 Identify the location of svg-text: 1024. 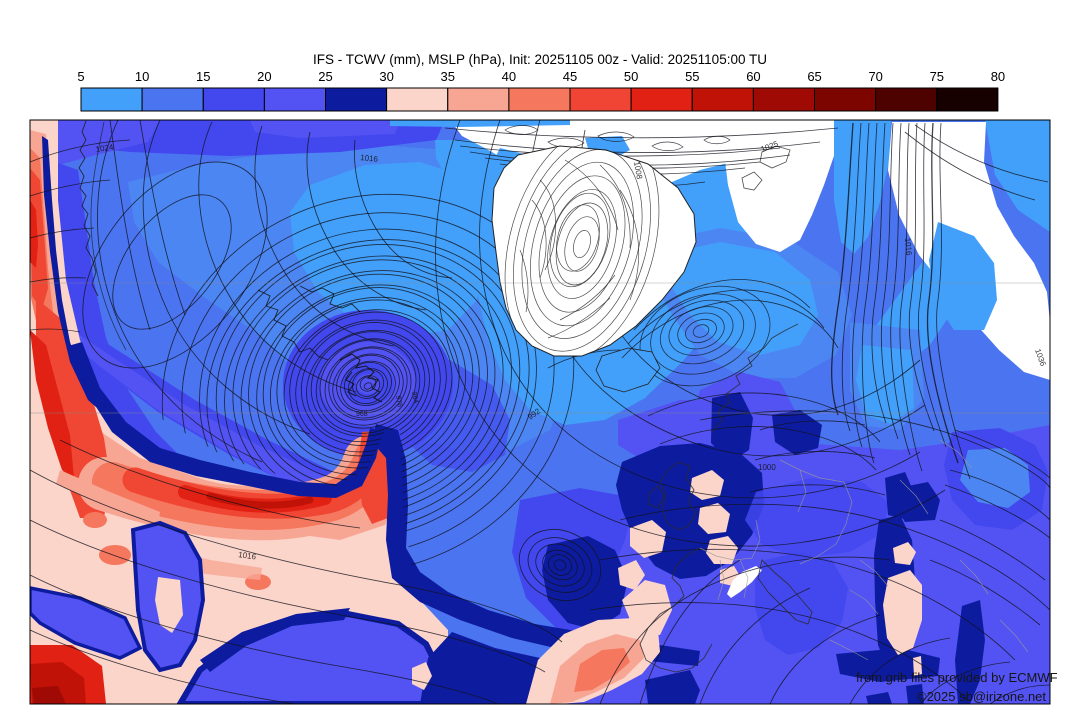
(104, 148).